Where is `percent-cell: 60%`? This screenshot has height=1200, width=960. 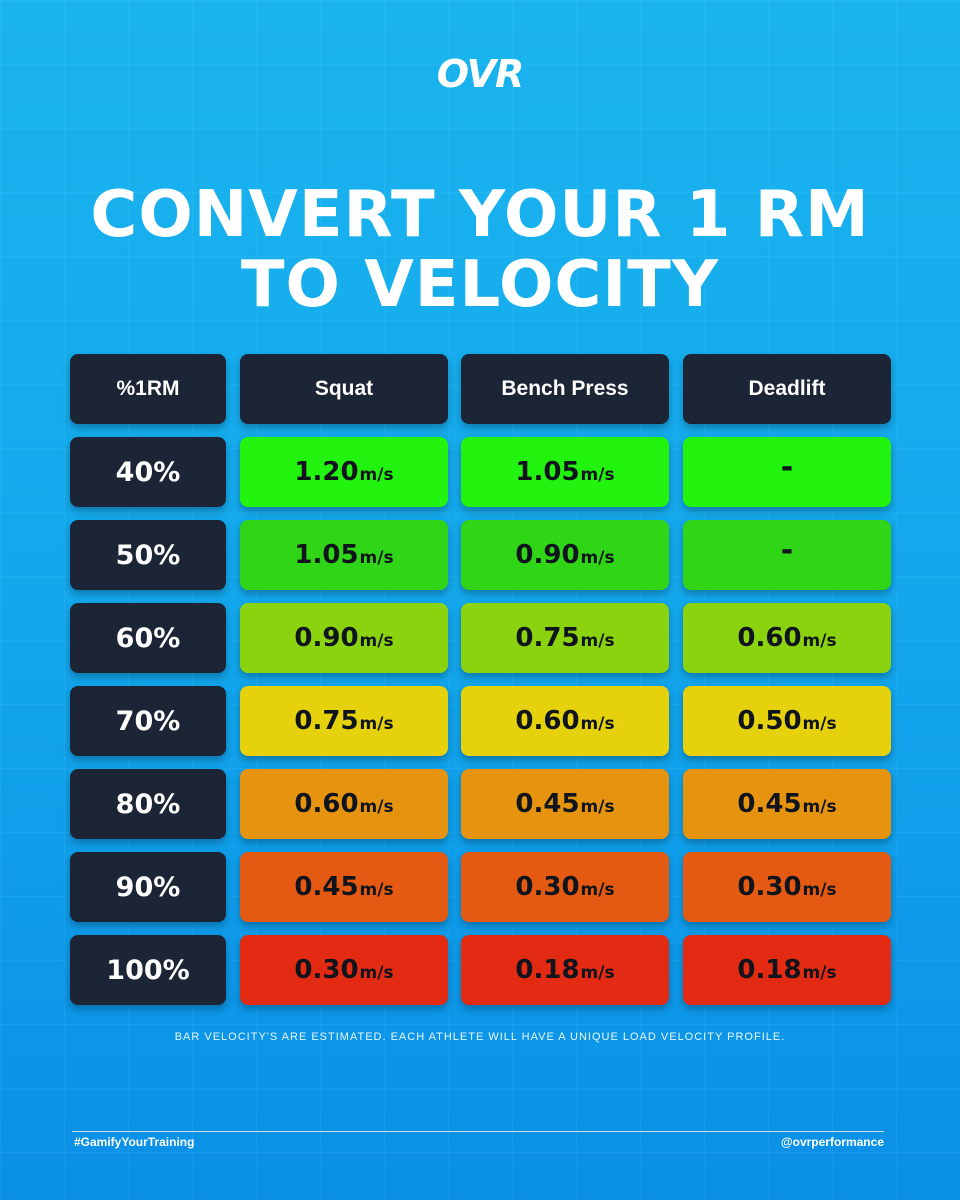
percent-cell: 60% is located at coordinates (148, 638).